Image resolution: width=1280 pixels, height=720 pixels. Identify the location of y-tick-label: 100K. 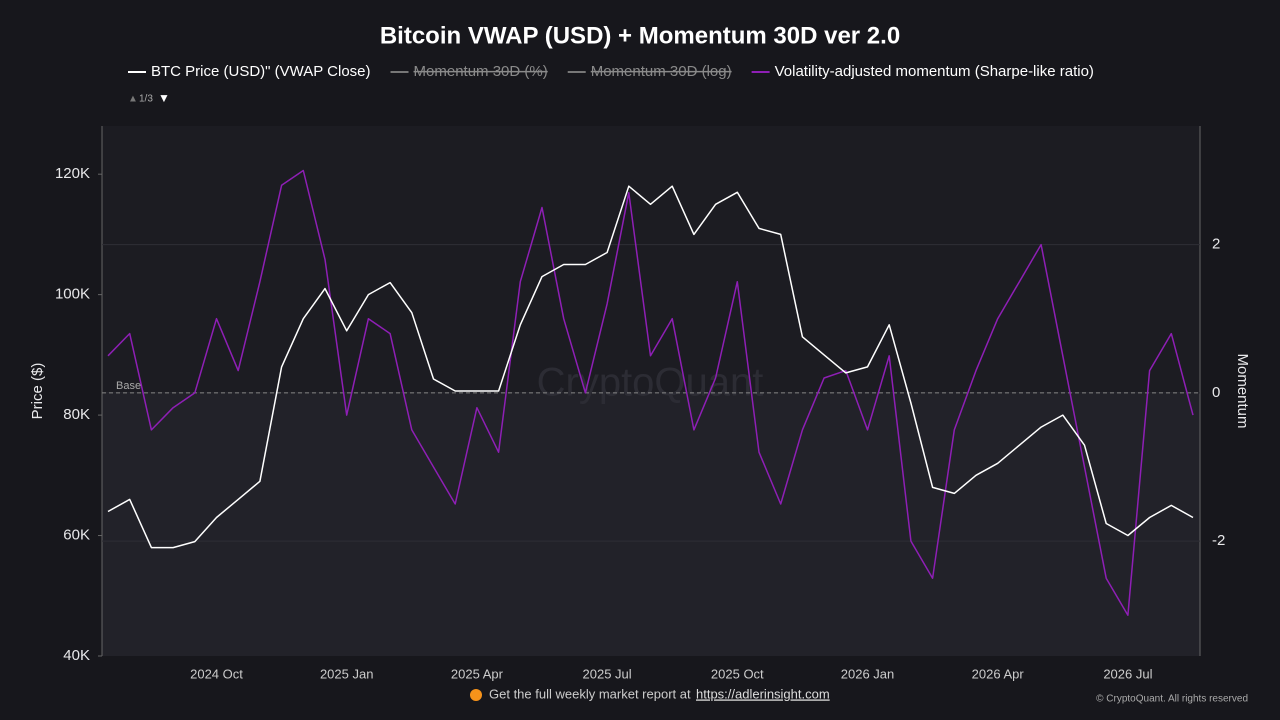
(72, 294).